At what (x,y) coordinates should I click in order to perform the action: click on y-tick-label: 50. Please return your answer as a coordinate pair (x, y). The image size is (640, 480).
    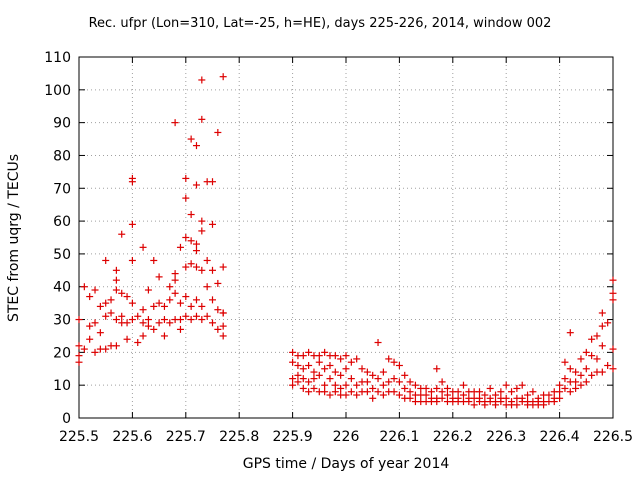
    Looking at the image, I should click on (62, 255).